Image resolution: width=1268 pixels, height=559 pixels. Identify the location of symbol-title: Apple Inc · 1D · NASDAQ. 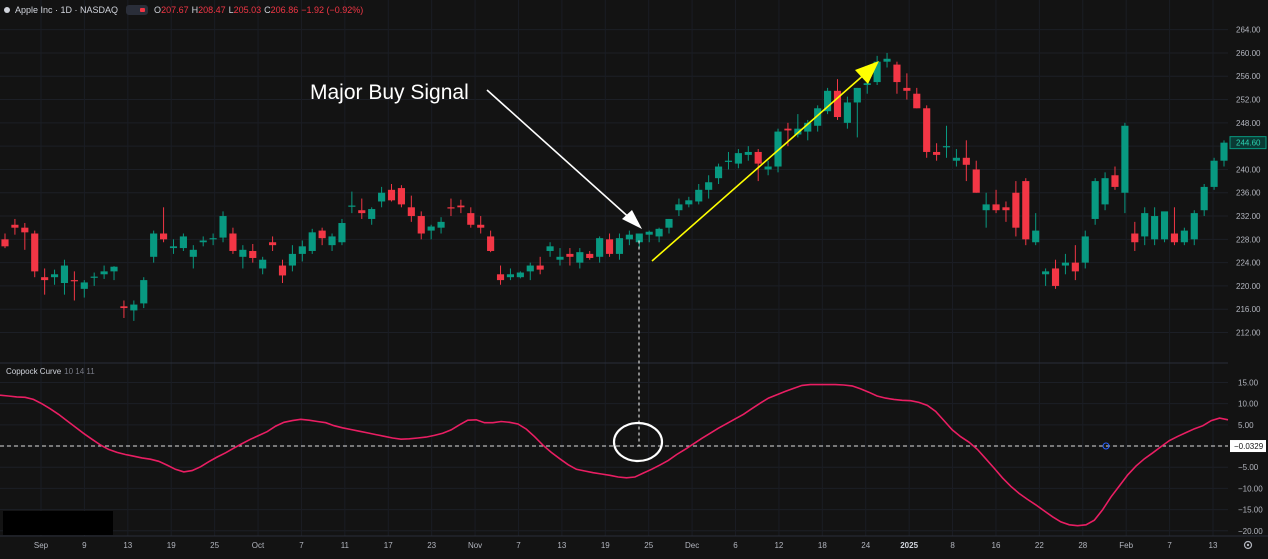
(67, 10).